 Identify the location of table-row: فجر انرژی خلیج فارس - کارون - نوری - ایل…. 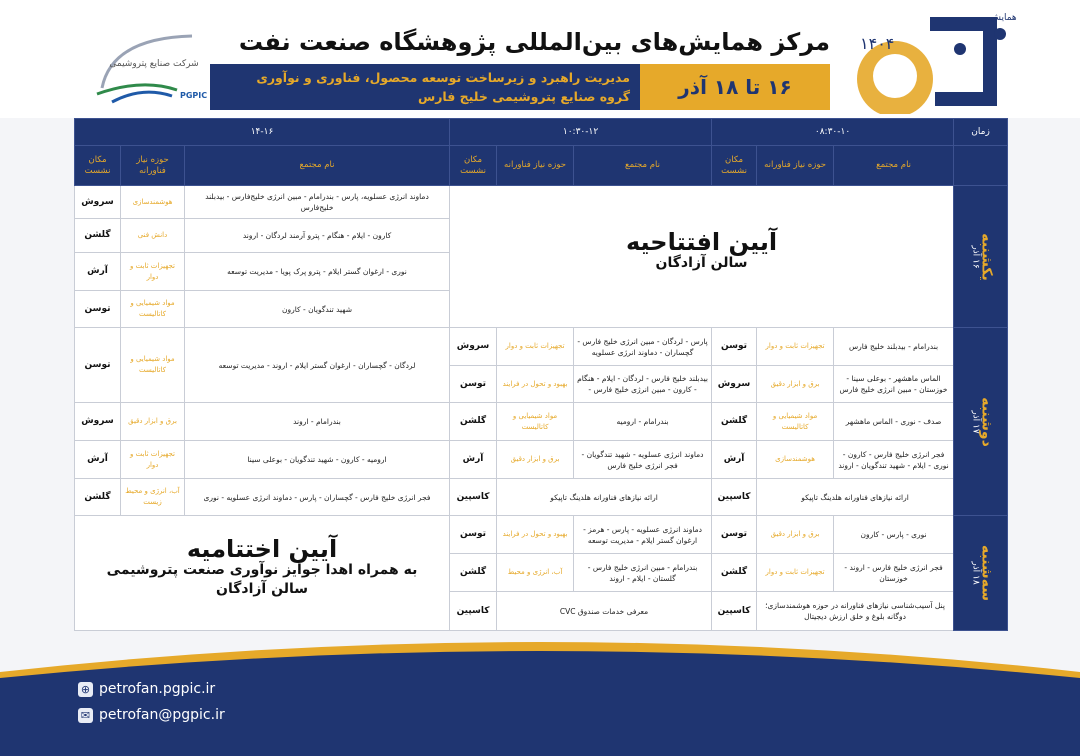
(540, 459).